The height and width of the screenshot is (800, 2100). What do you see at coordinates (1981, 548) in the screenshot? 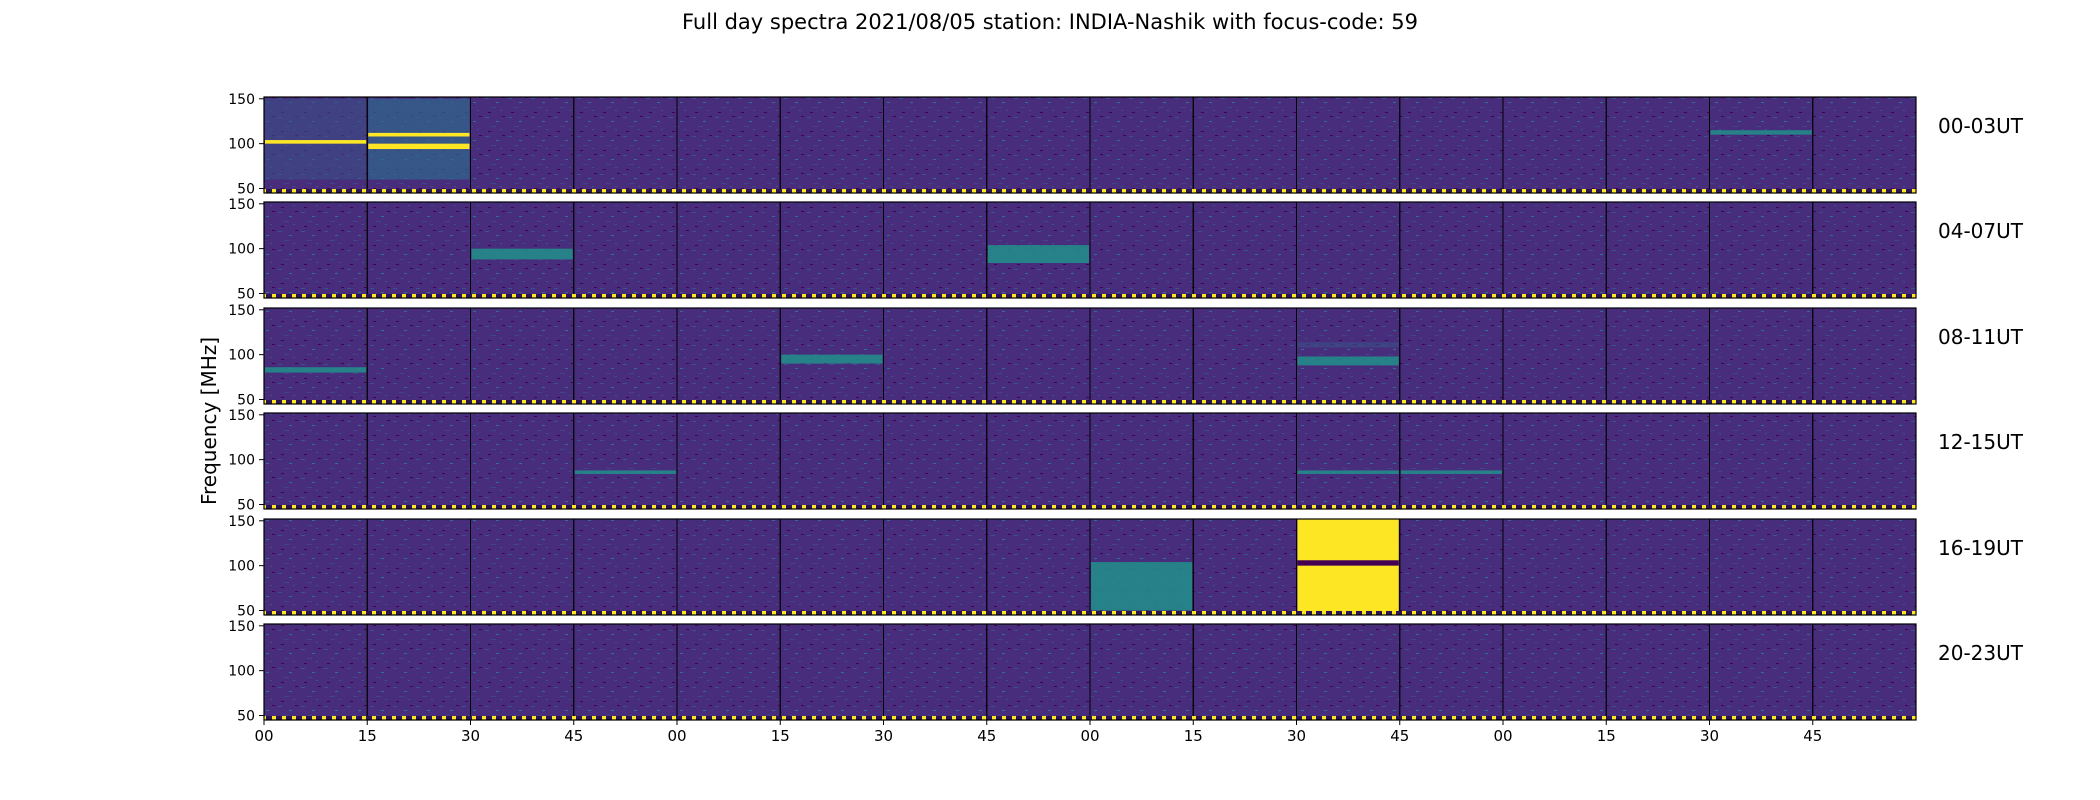
I see `row-time-label: 16-19UT` at bounding box center [1981, 548].